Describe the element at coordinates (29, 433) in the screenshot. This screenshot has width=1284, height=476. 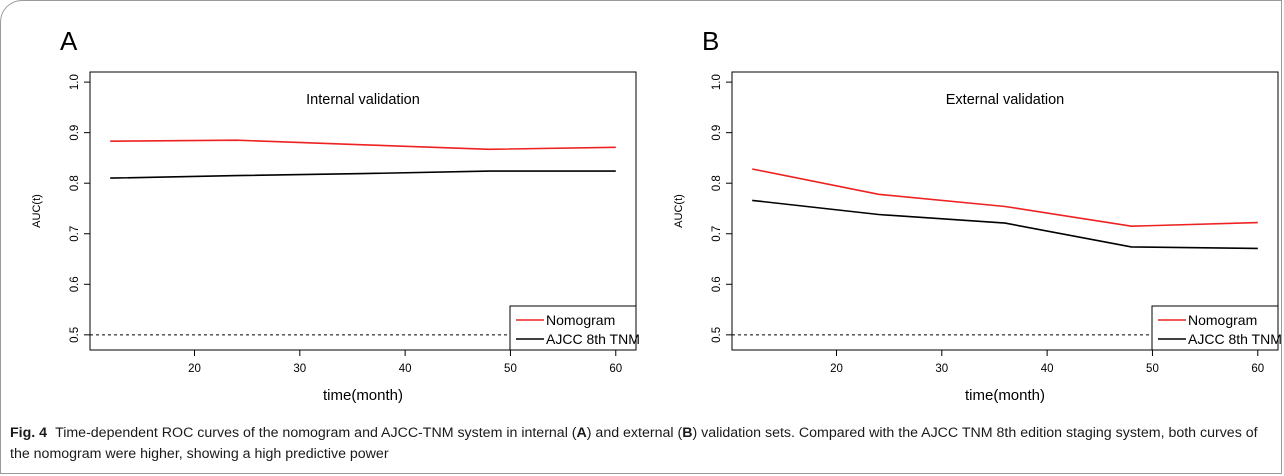
I see `caption-label: Fig. 4` at that location.